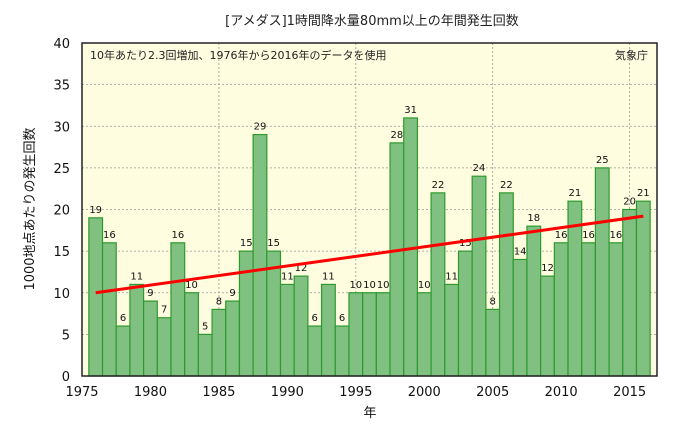 Image resolution: width=680 pixels, height=429 pixels. What do you see at coordinates (218, 392) in the screenshot?
I see `x-tick-label: 1985` at bounding box center [218, 392].